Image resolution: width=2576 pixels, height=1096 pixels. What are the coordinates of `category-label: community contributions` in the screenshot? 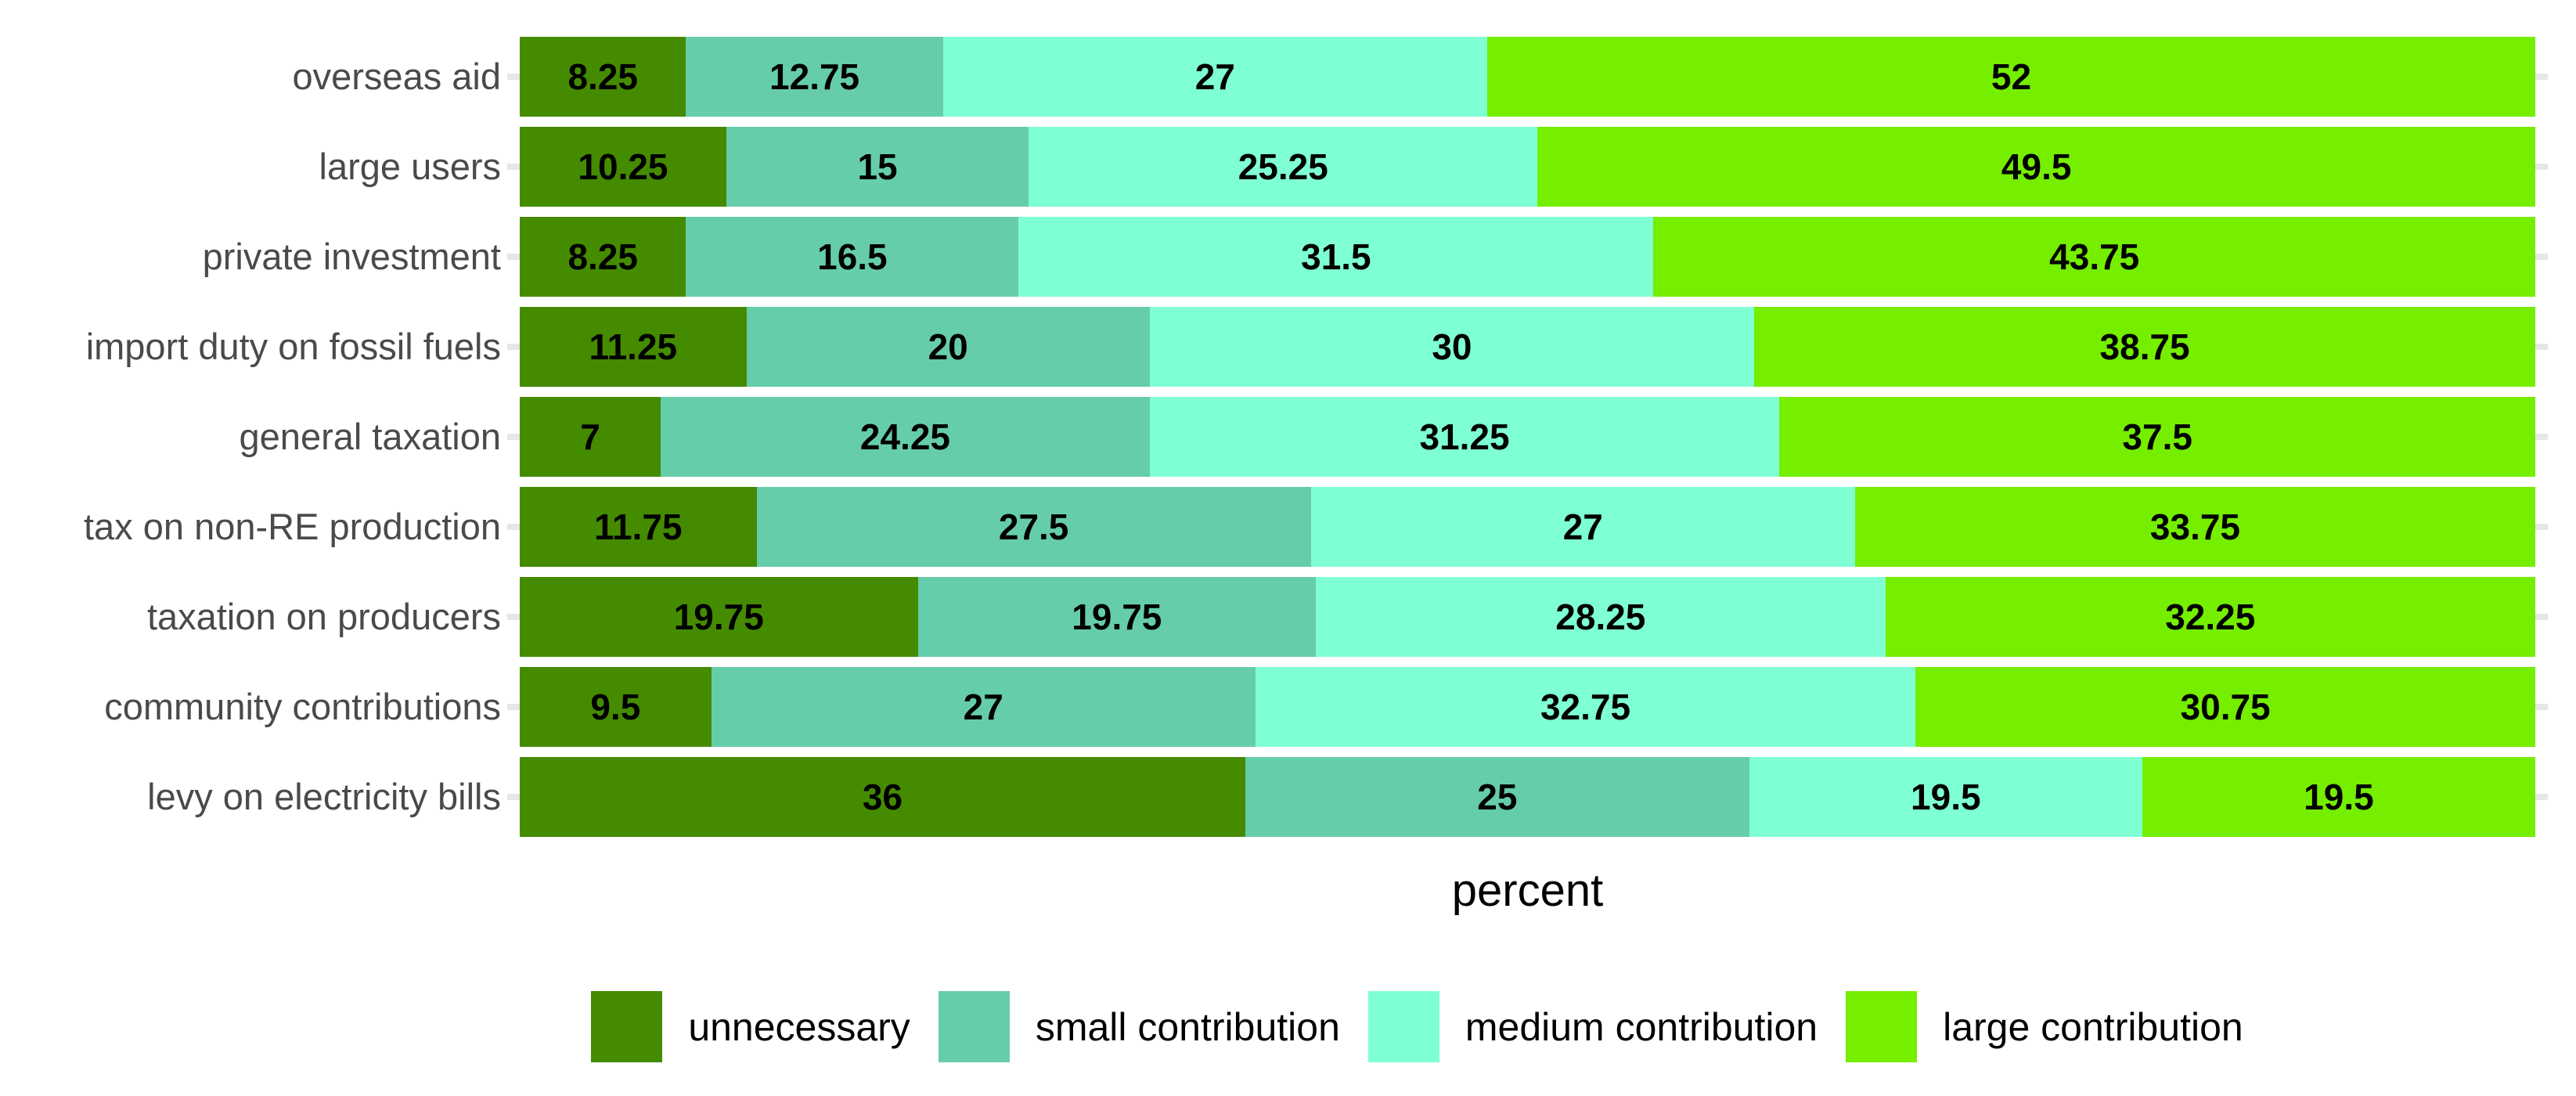 It's located at (302, 707).